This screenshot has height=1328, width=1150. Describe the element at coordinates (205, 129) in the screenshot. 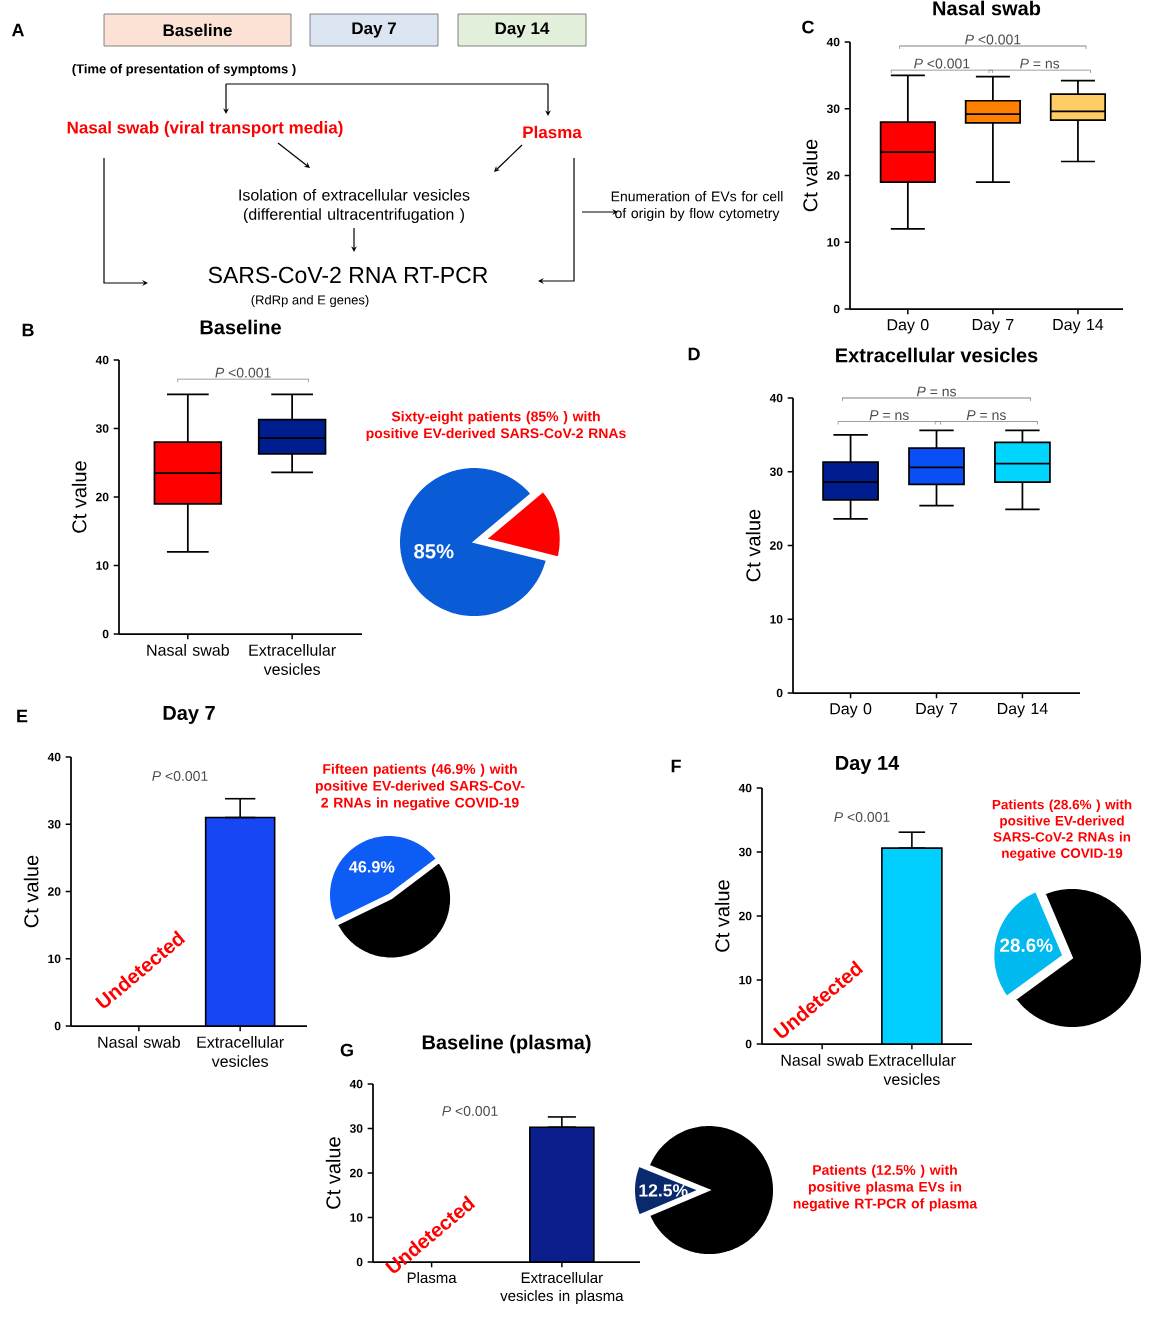

I see `text: Nasal swab (viral transport media)` at that location.